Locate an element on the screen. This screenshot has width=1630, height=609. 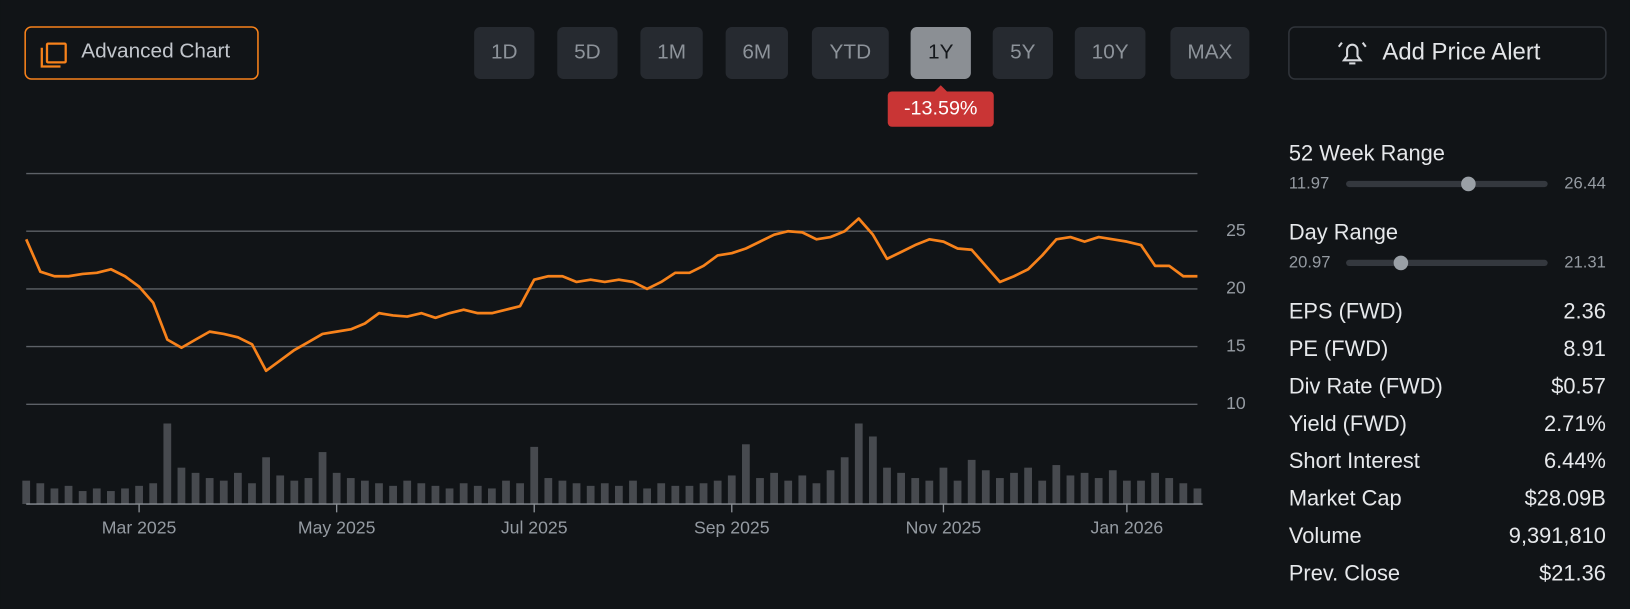
button-label: 5Y is located at coordinates (1023, 51).